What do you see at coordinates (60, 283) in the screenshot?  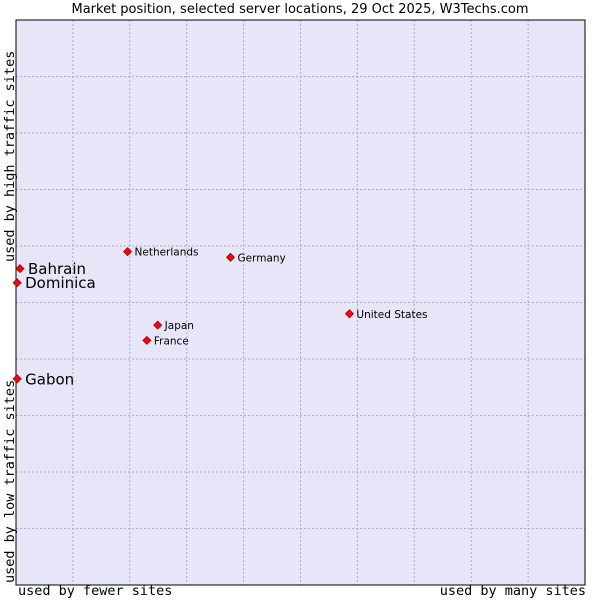 I see `point-label-dominica: Dominica` at bounding box center [60, 283].